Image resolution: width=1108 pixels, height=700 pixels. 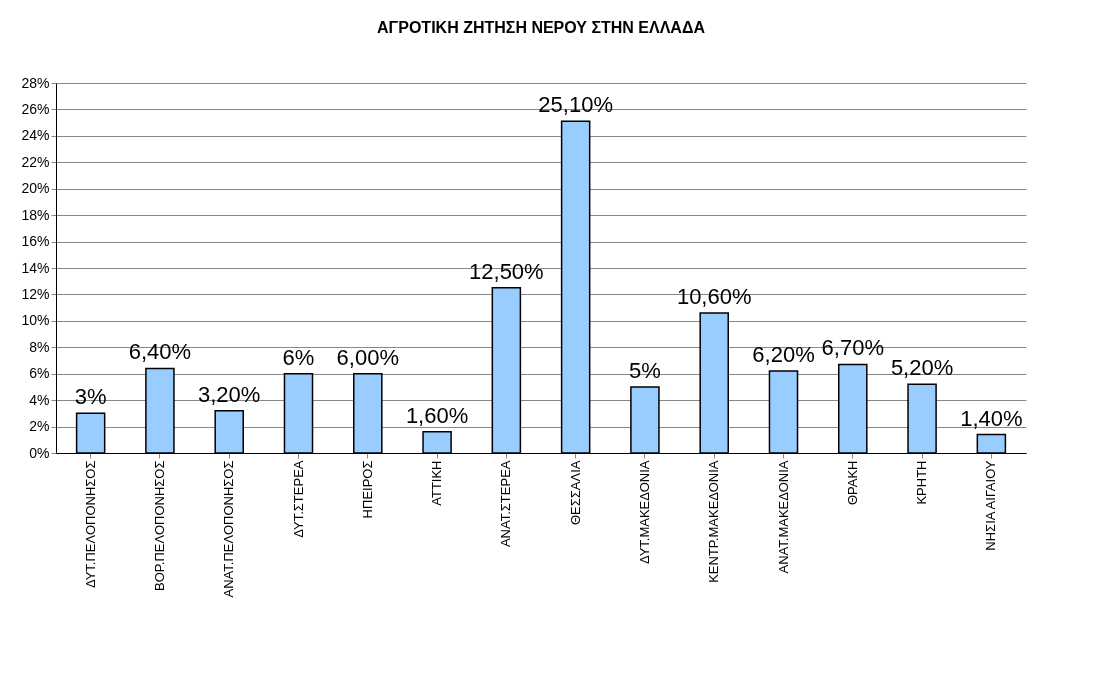 I want to click on y-tick-label: 18%, so click(x=35, y=214).